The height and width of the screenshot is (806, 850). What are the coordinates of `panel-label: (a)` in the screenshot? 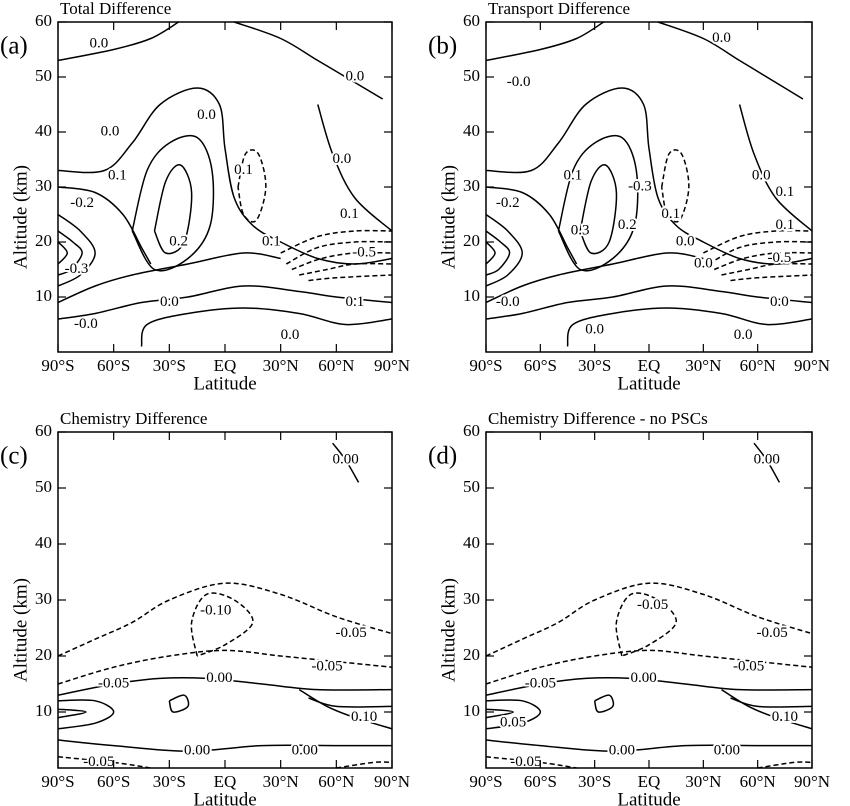 It's located at (14, 46).